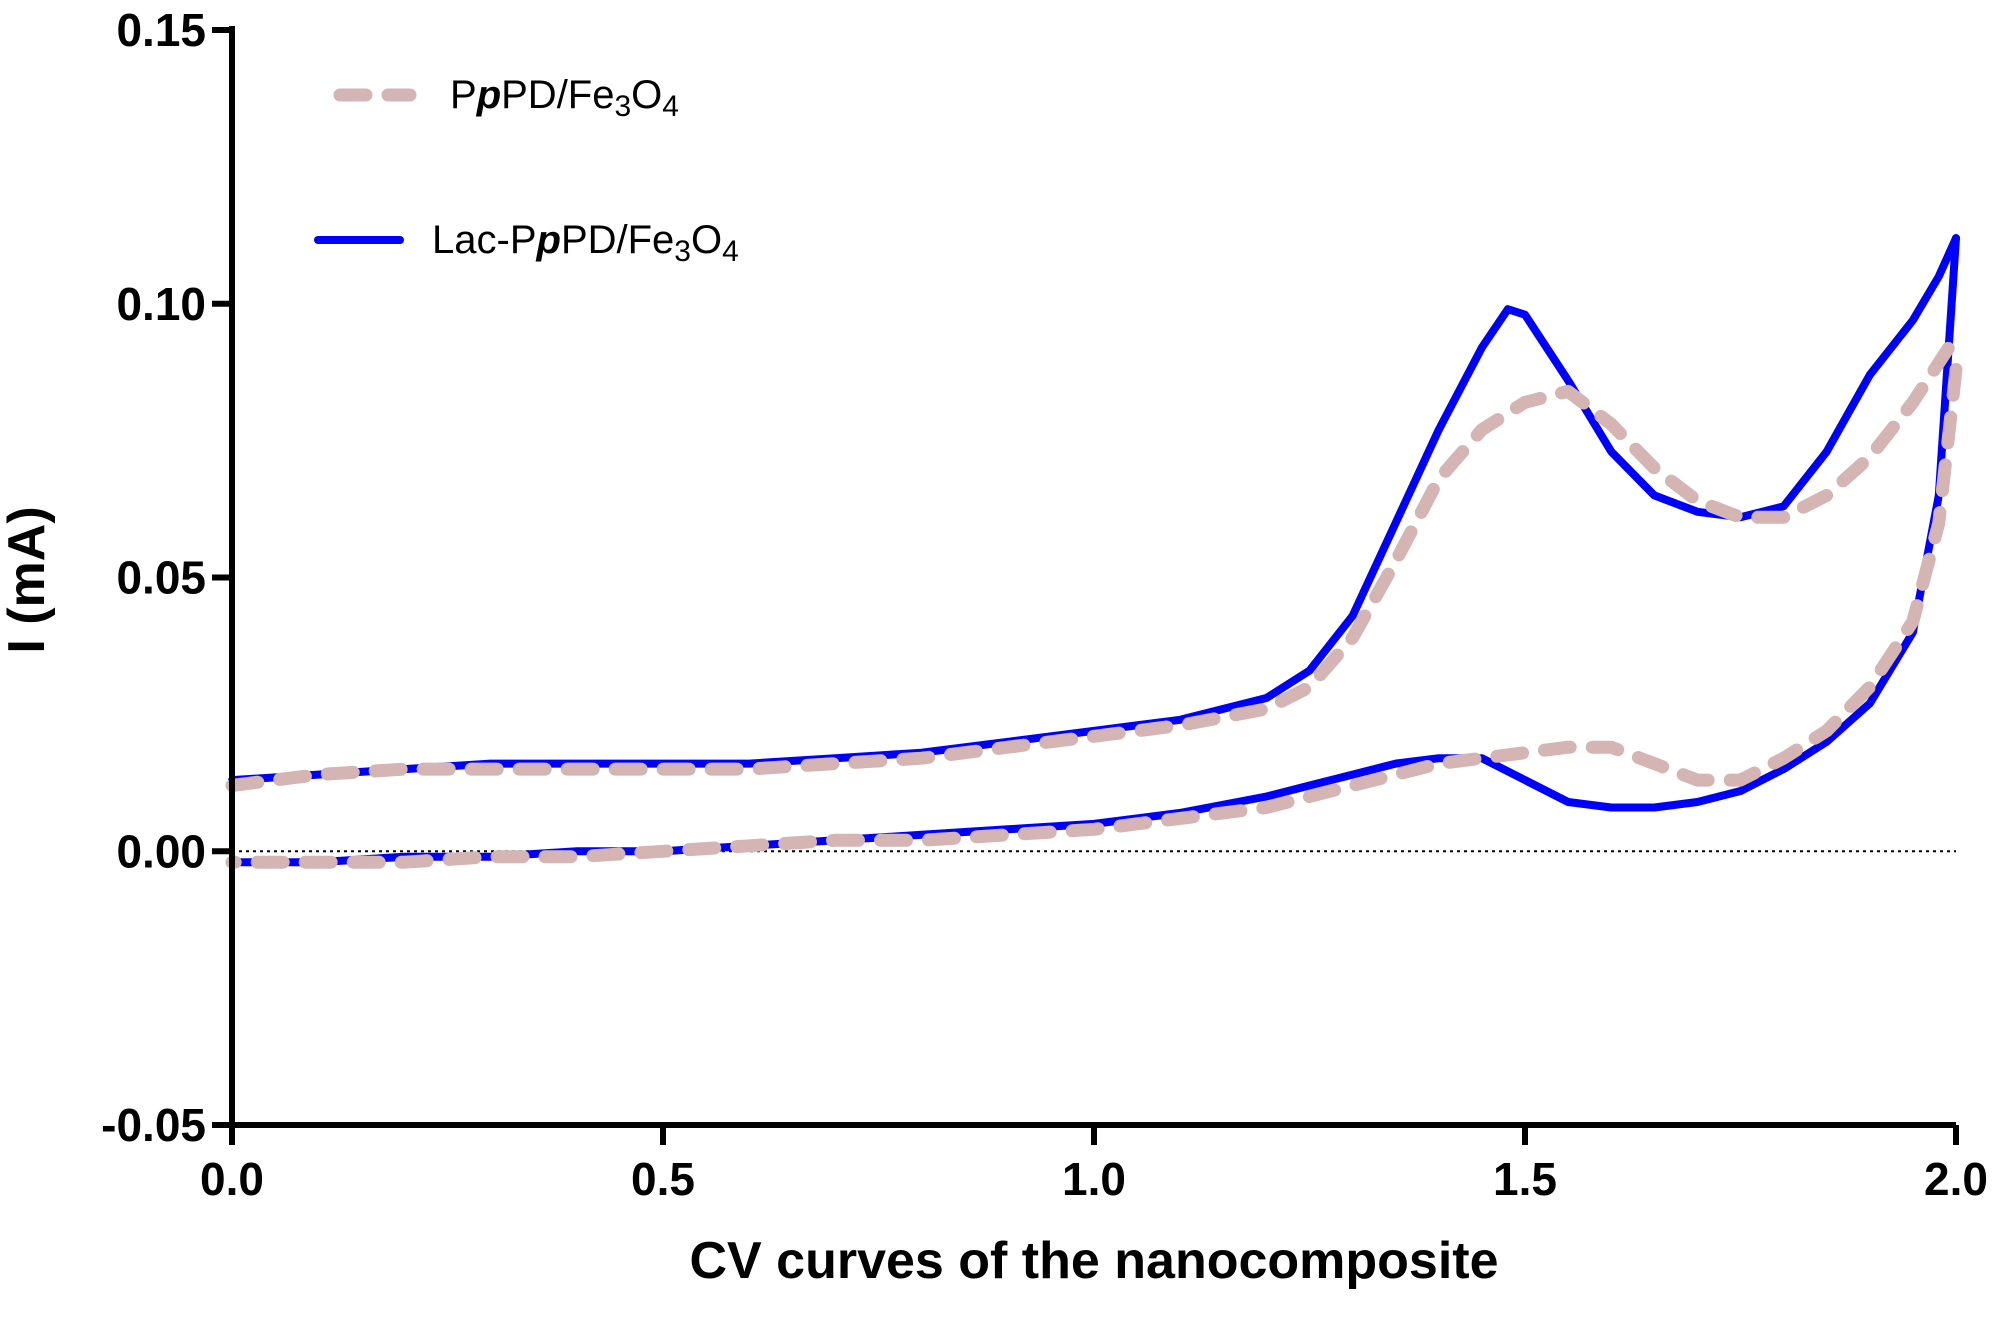  What do you see at coordinates (1094, 1179) in the screenshot?
I see `x-tick-label: 1.0` at bounding box center [1094, 1179].